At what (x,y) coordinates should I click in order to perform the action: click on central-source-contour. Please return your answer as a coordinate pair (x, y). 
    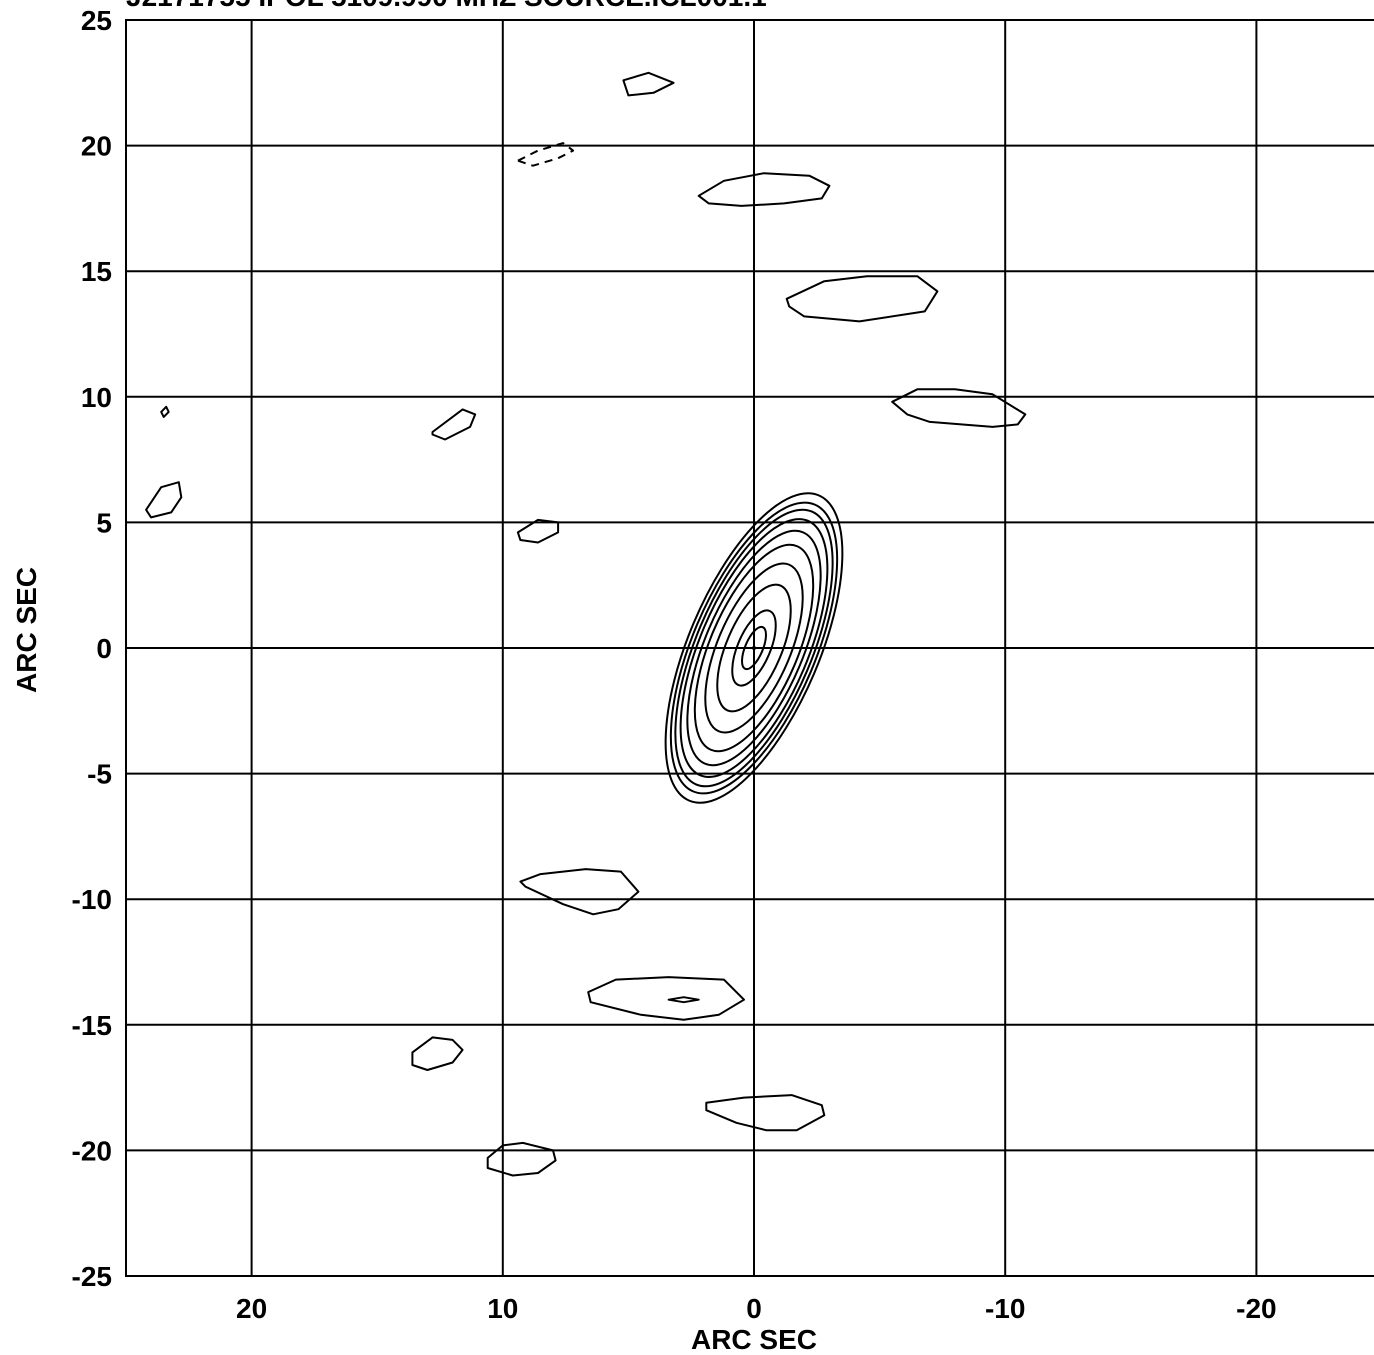
    Looking at the image, I should click on (754, 648).